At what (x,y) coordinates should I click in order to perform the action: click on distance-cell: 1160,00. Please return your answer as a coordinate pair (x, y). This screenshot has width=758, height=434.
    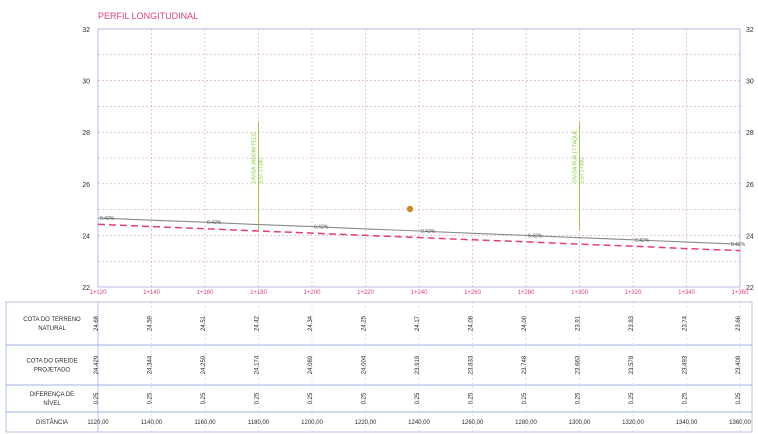
    Looking at the image, I should click on (205, 423).